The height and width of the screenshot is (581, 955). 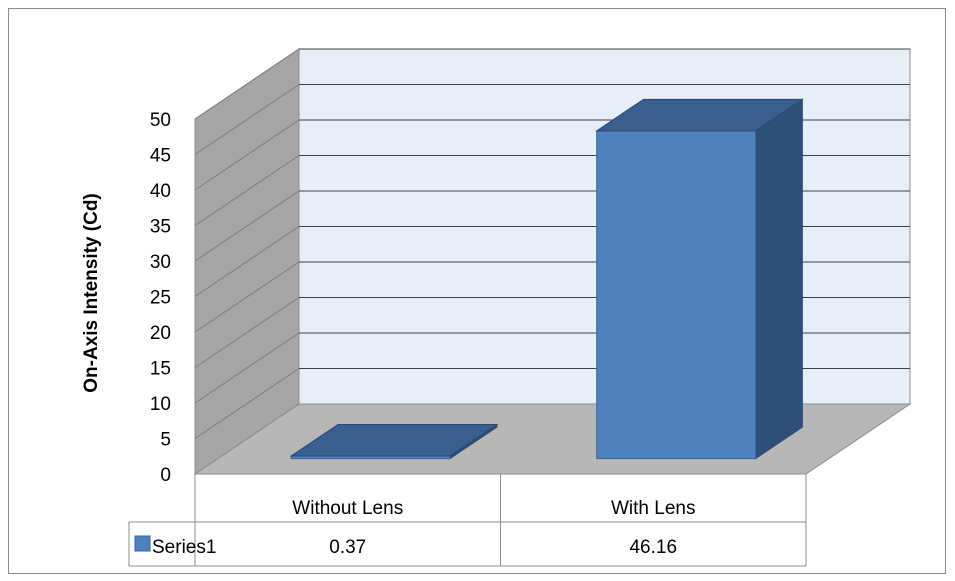 I want to click on y-tick-label: 10, so click(x=160, y=404).